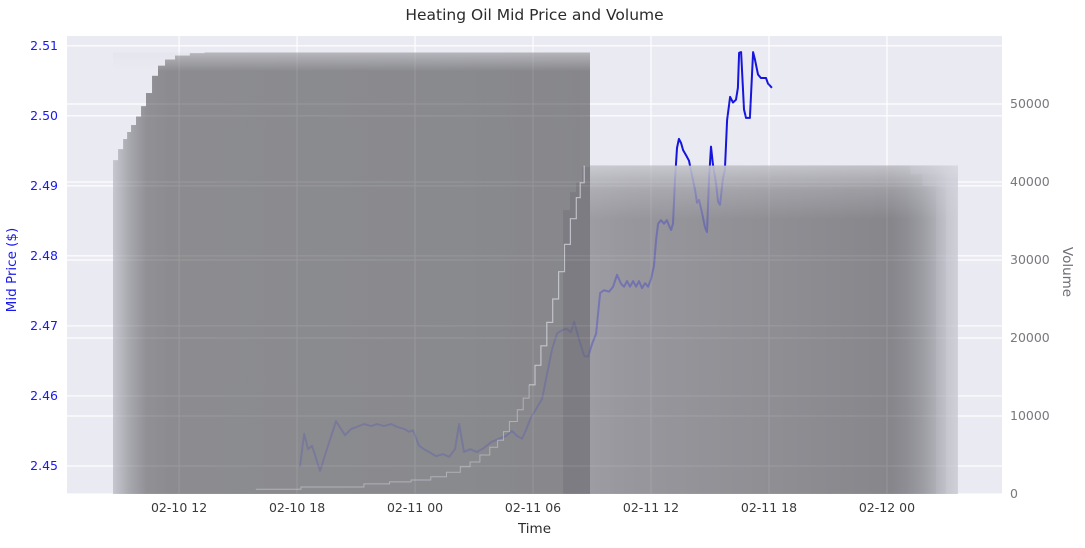 This screenshot has width=1085, height=548. Describe the element at coordinates (1030, 181) in the screenshot. I see `volume-tick-label: 40000` at that location.